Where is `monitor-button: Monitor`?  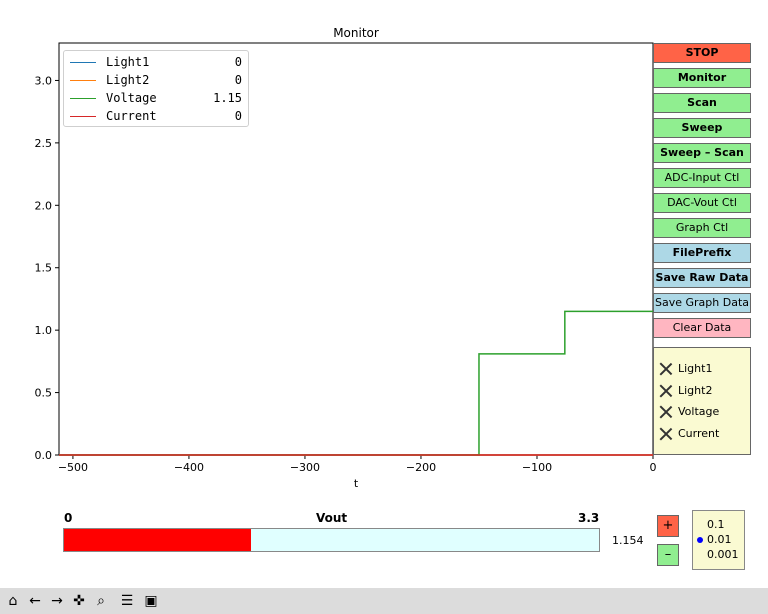
monitor-button: Monitor is located at coordinates (702, 78).